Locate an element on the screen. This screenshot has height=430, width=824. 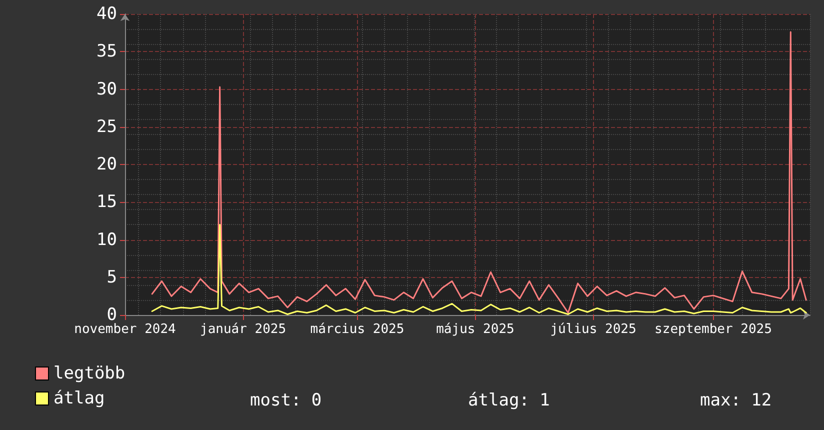
y-tick-label: 5 is located at coordinates (111, 277).